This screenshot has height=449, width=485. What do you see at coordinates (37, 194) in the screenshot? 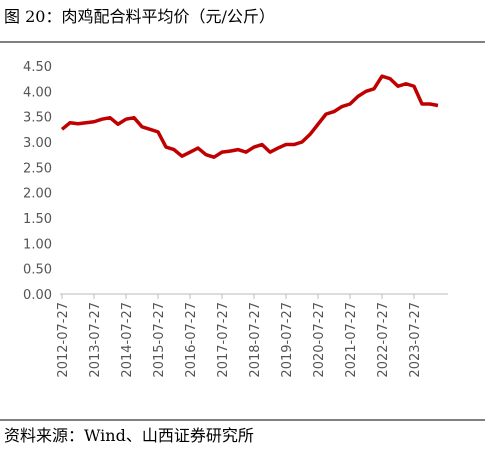
I see `y-tick-label: 2.00` at bounding box center [37, 194].